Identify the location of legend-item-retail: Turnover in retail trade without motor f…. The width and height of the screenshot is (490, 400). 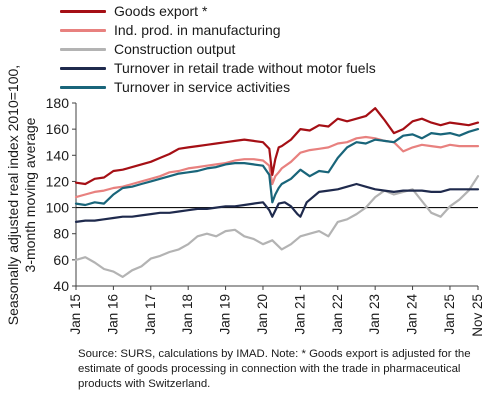
(218, 68).